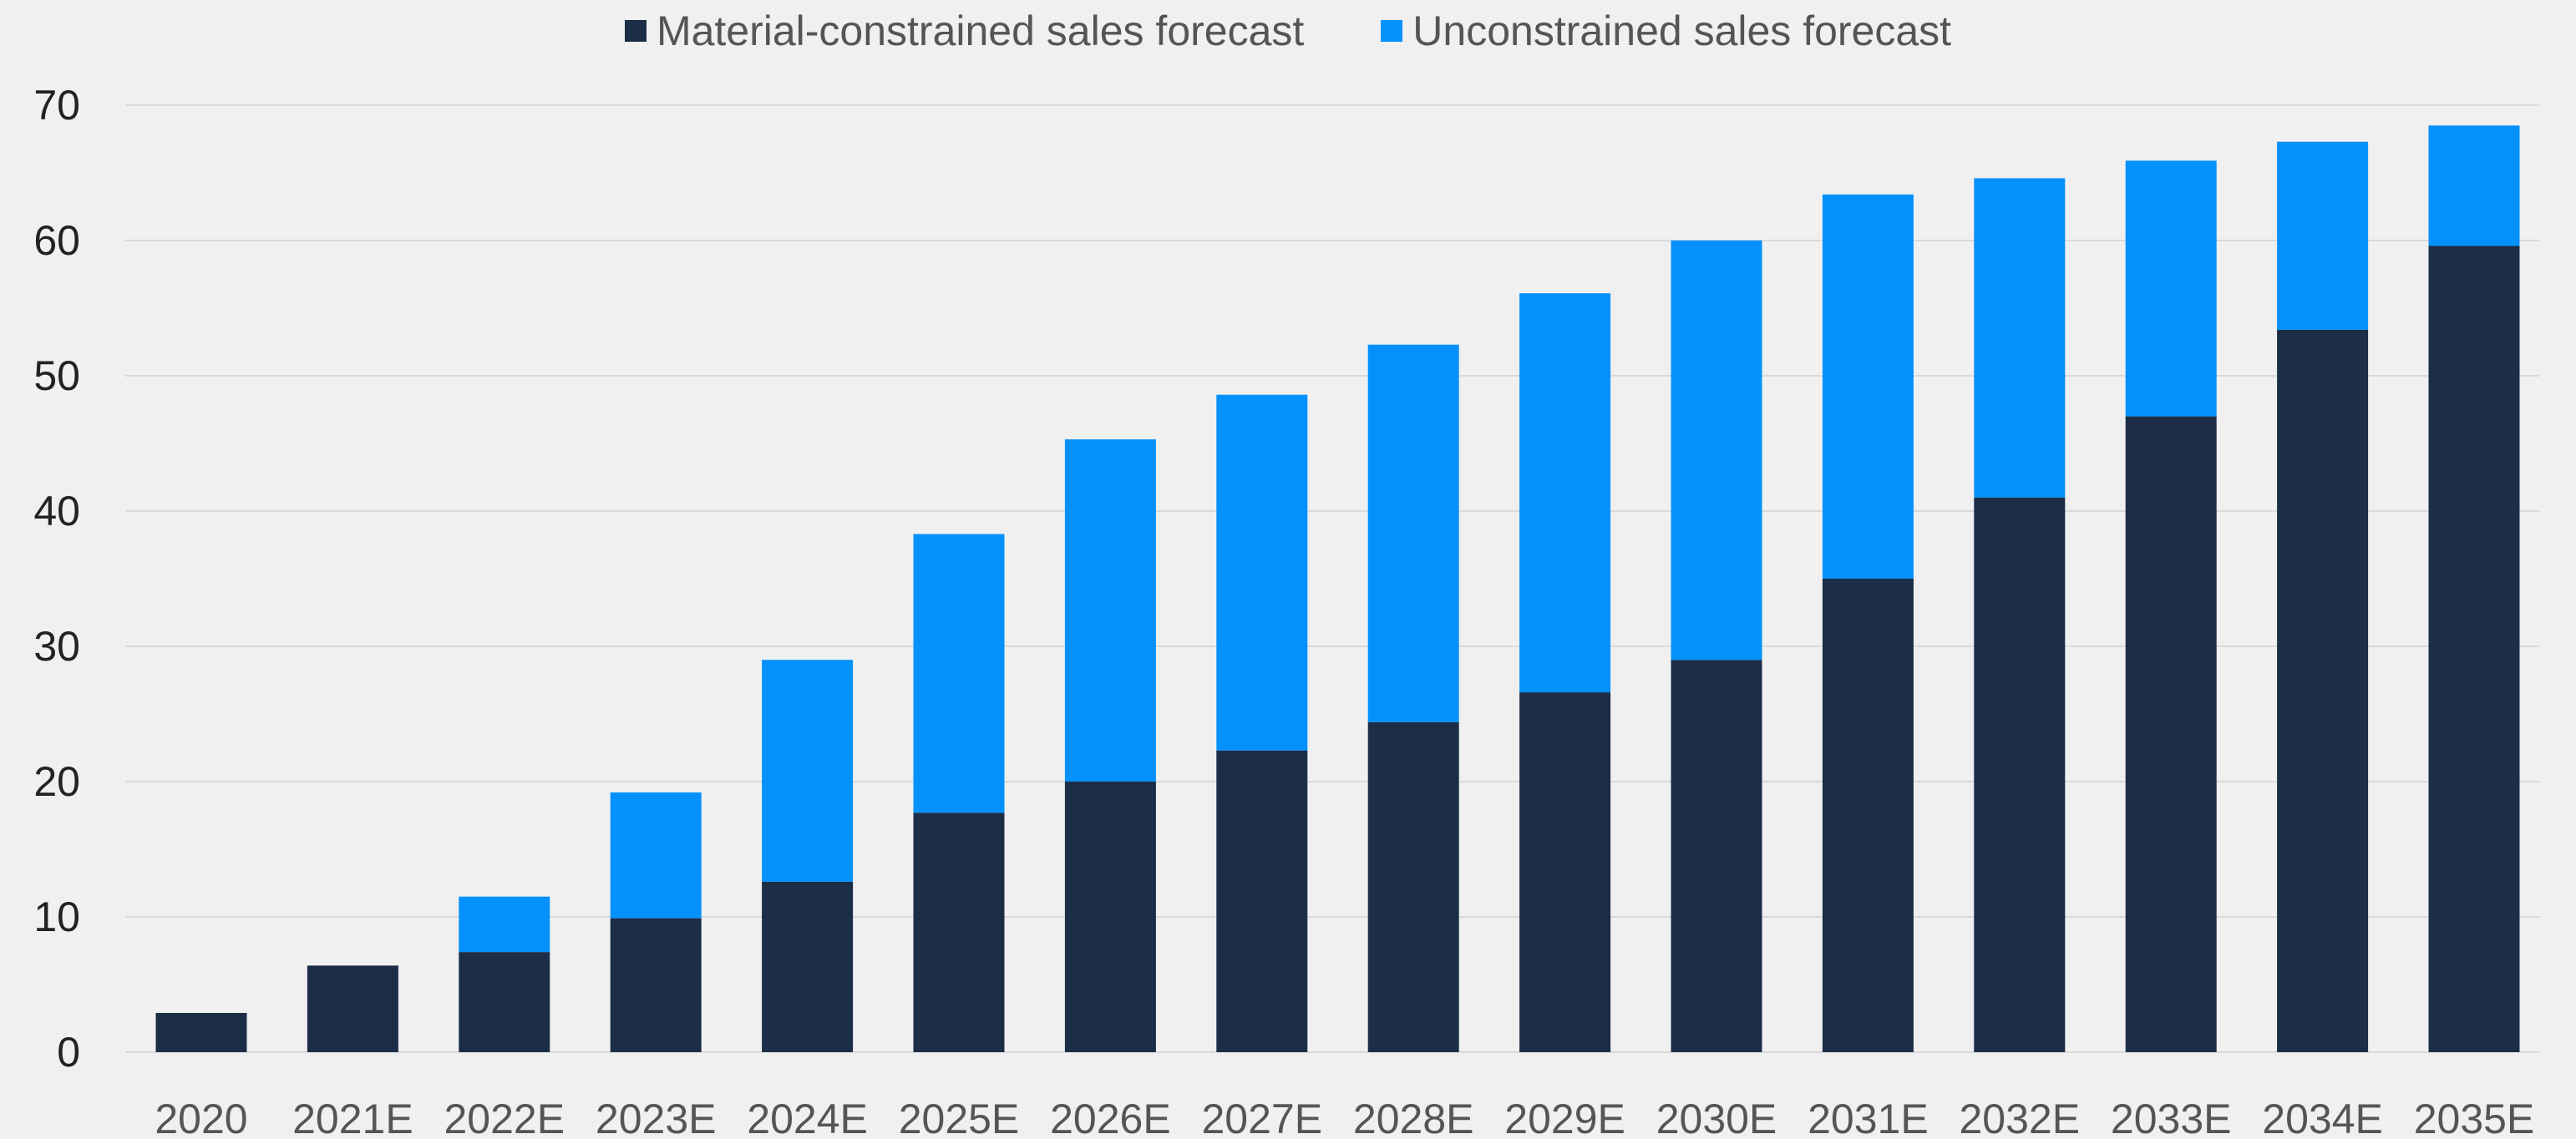 The width and height of the screenshot is (2576, 1139). What do you see at coordinates (808, 967) in the screenshot?
I see `bar-material-constrained-2024E` at bounding box center [808, 967].